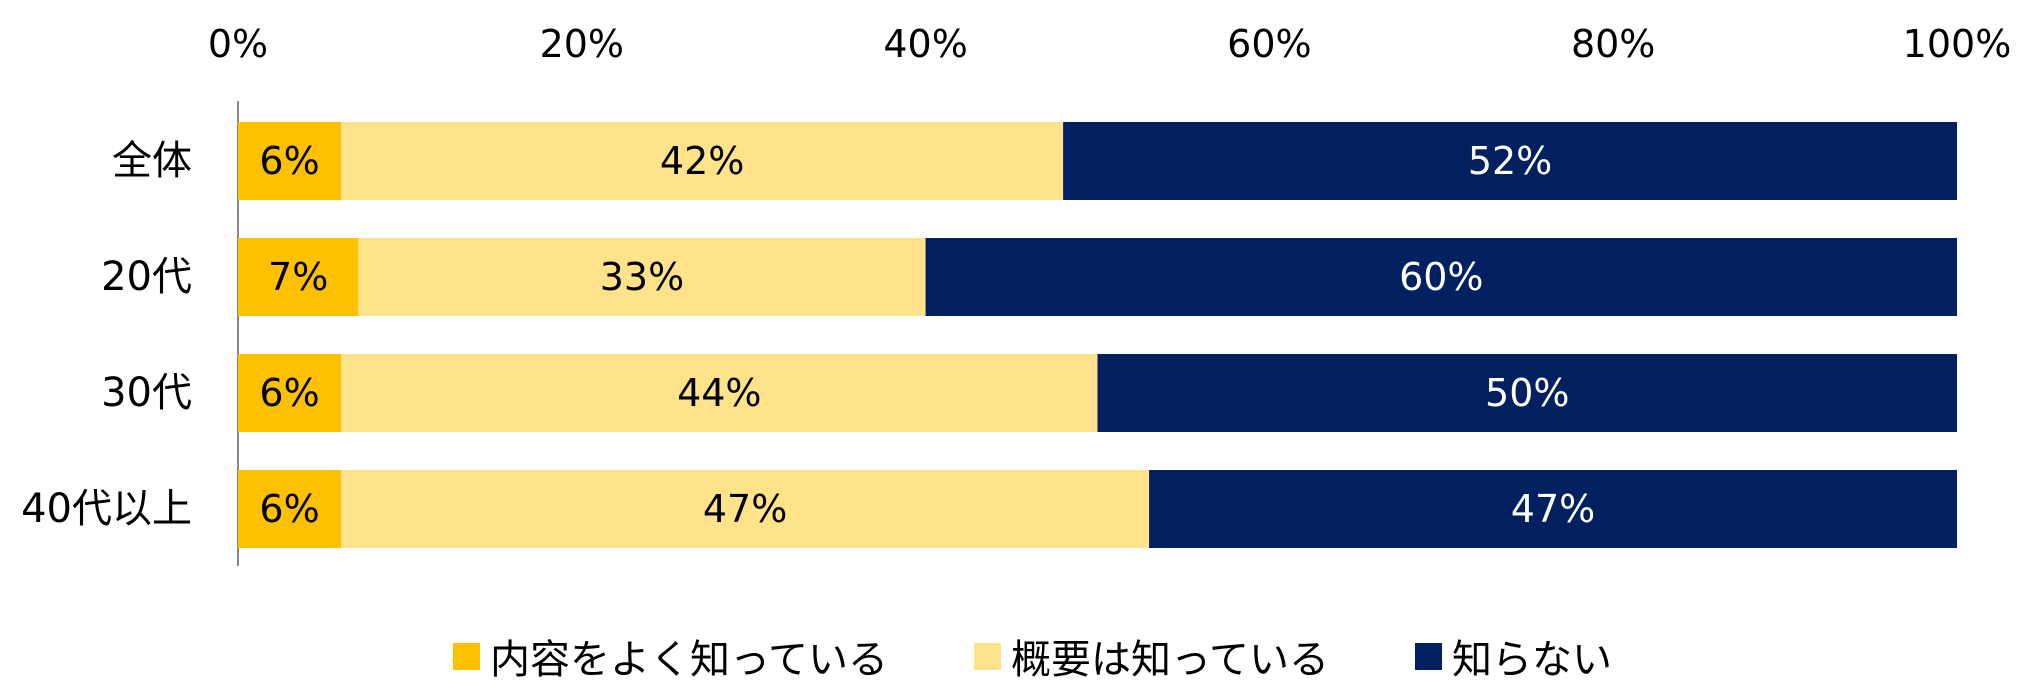 Image resolution: width=2026 pixels, height=688 pixels. Describe the element at coordinates (106, 335) in the screenshot. I see `category-labels: 全体 20代 30代 40代以上` at that location.